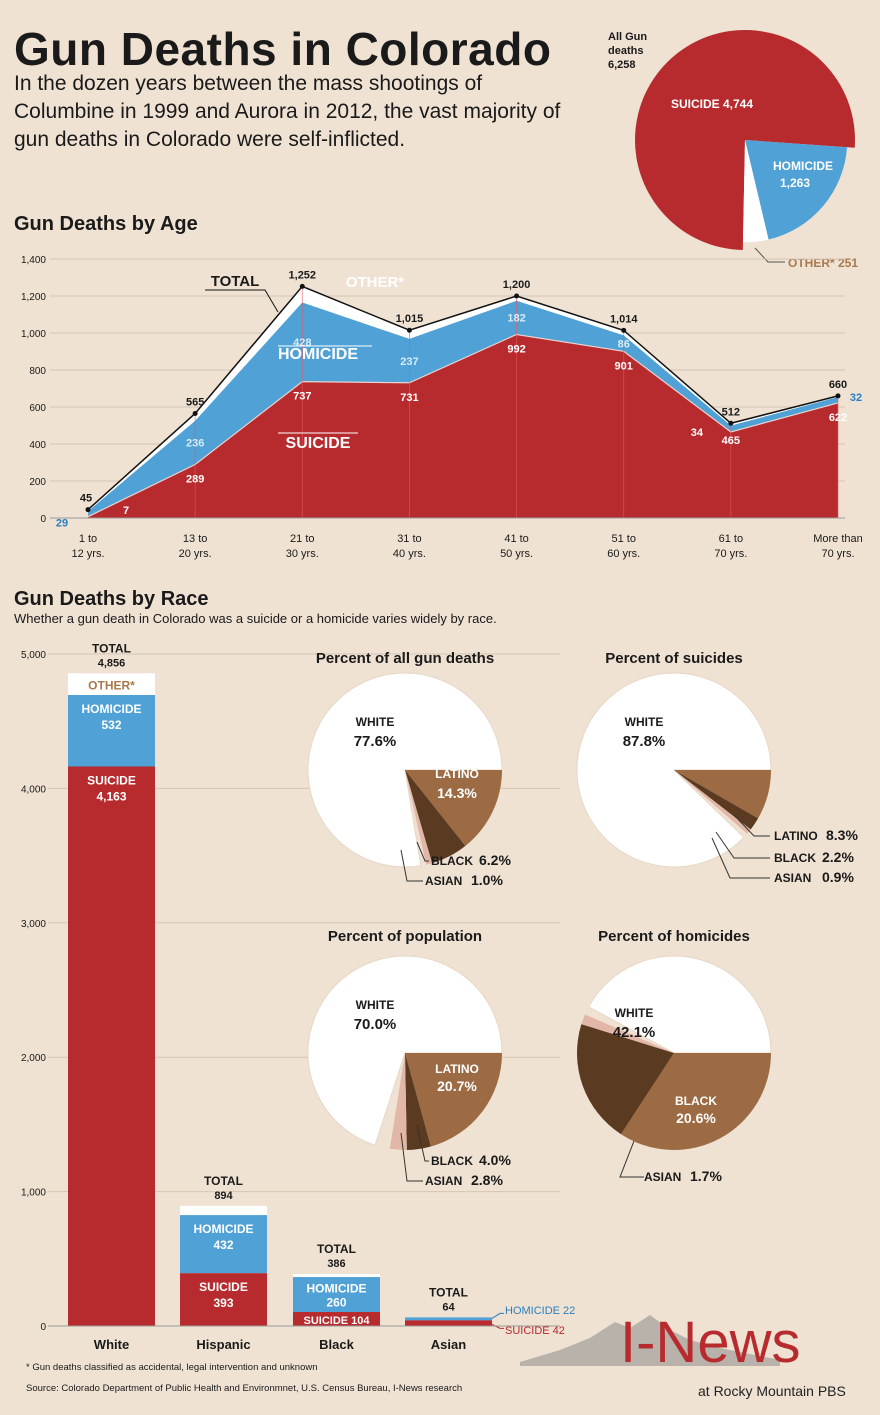  I want to click on pie-leader-other, so click(769, 255).